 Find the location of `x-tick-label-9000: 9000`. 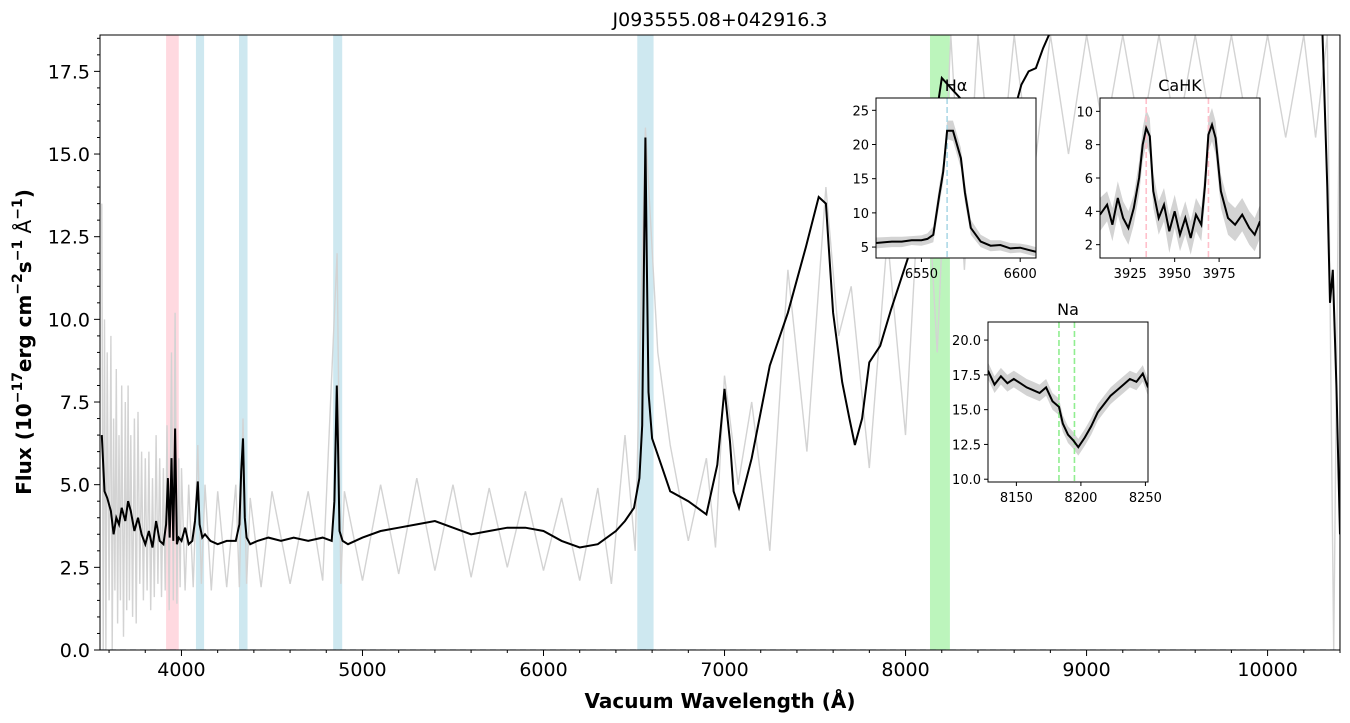

x-tick-label-9000: 9000 is located at coordinates (1086, 670).